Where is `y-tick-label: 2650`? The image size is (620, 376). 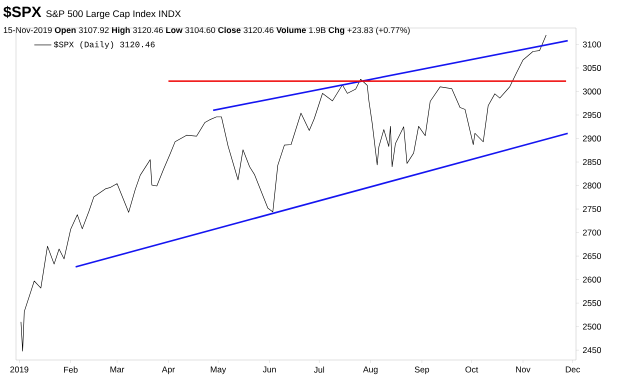
y-tick-label: 2650 is located at coordinates (592, 256).